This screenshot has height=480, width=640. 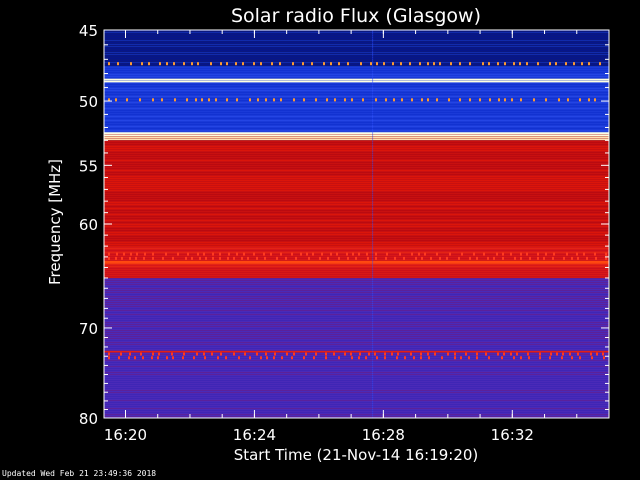 I want to click on y-tick-label: 60, so click(x=88, y=225).